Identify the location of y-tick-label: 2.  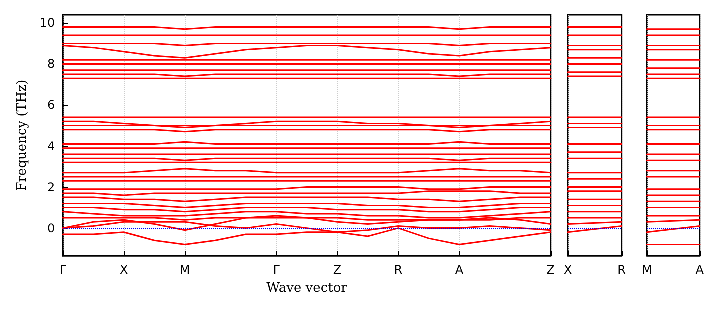
(52, 187).